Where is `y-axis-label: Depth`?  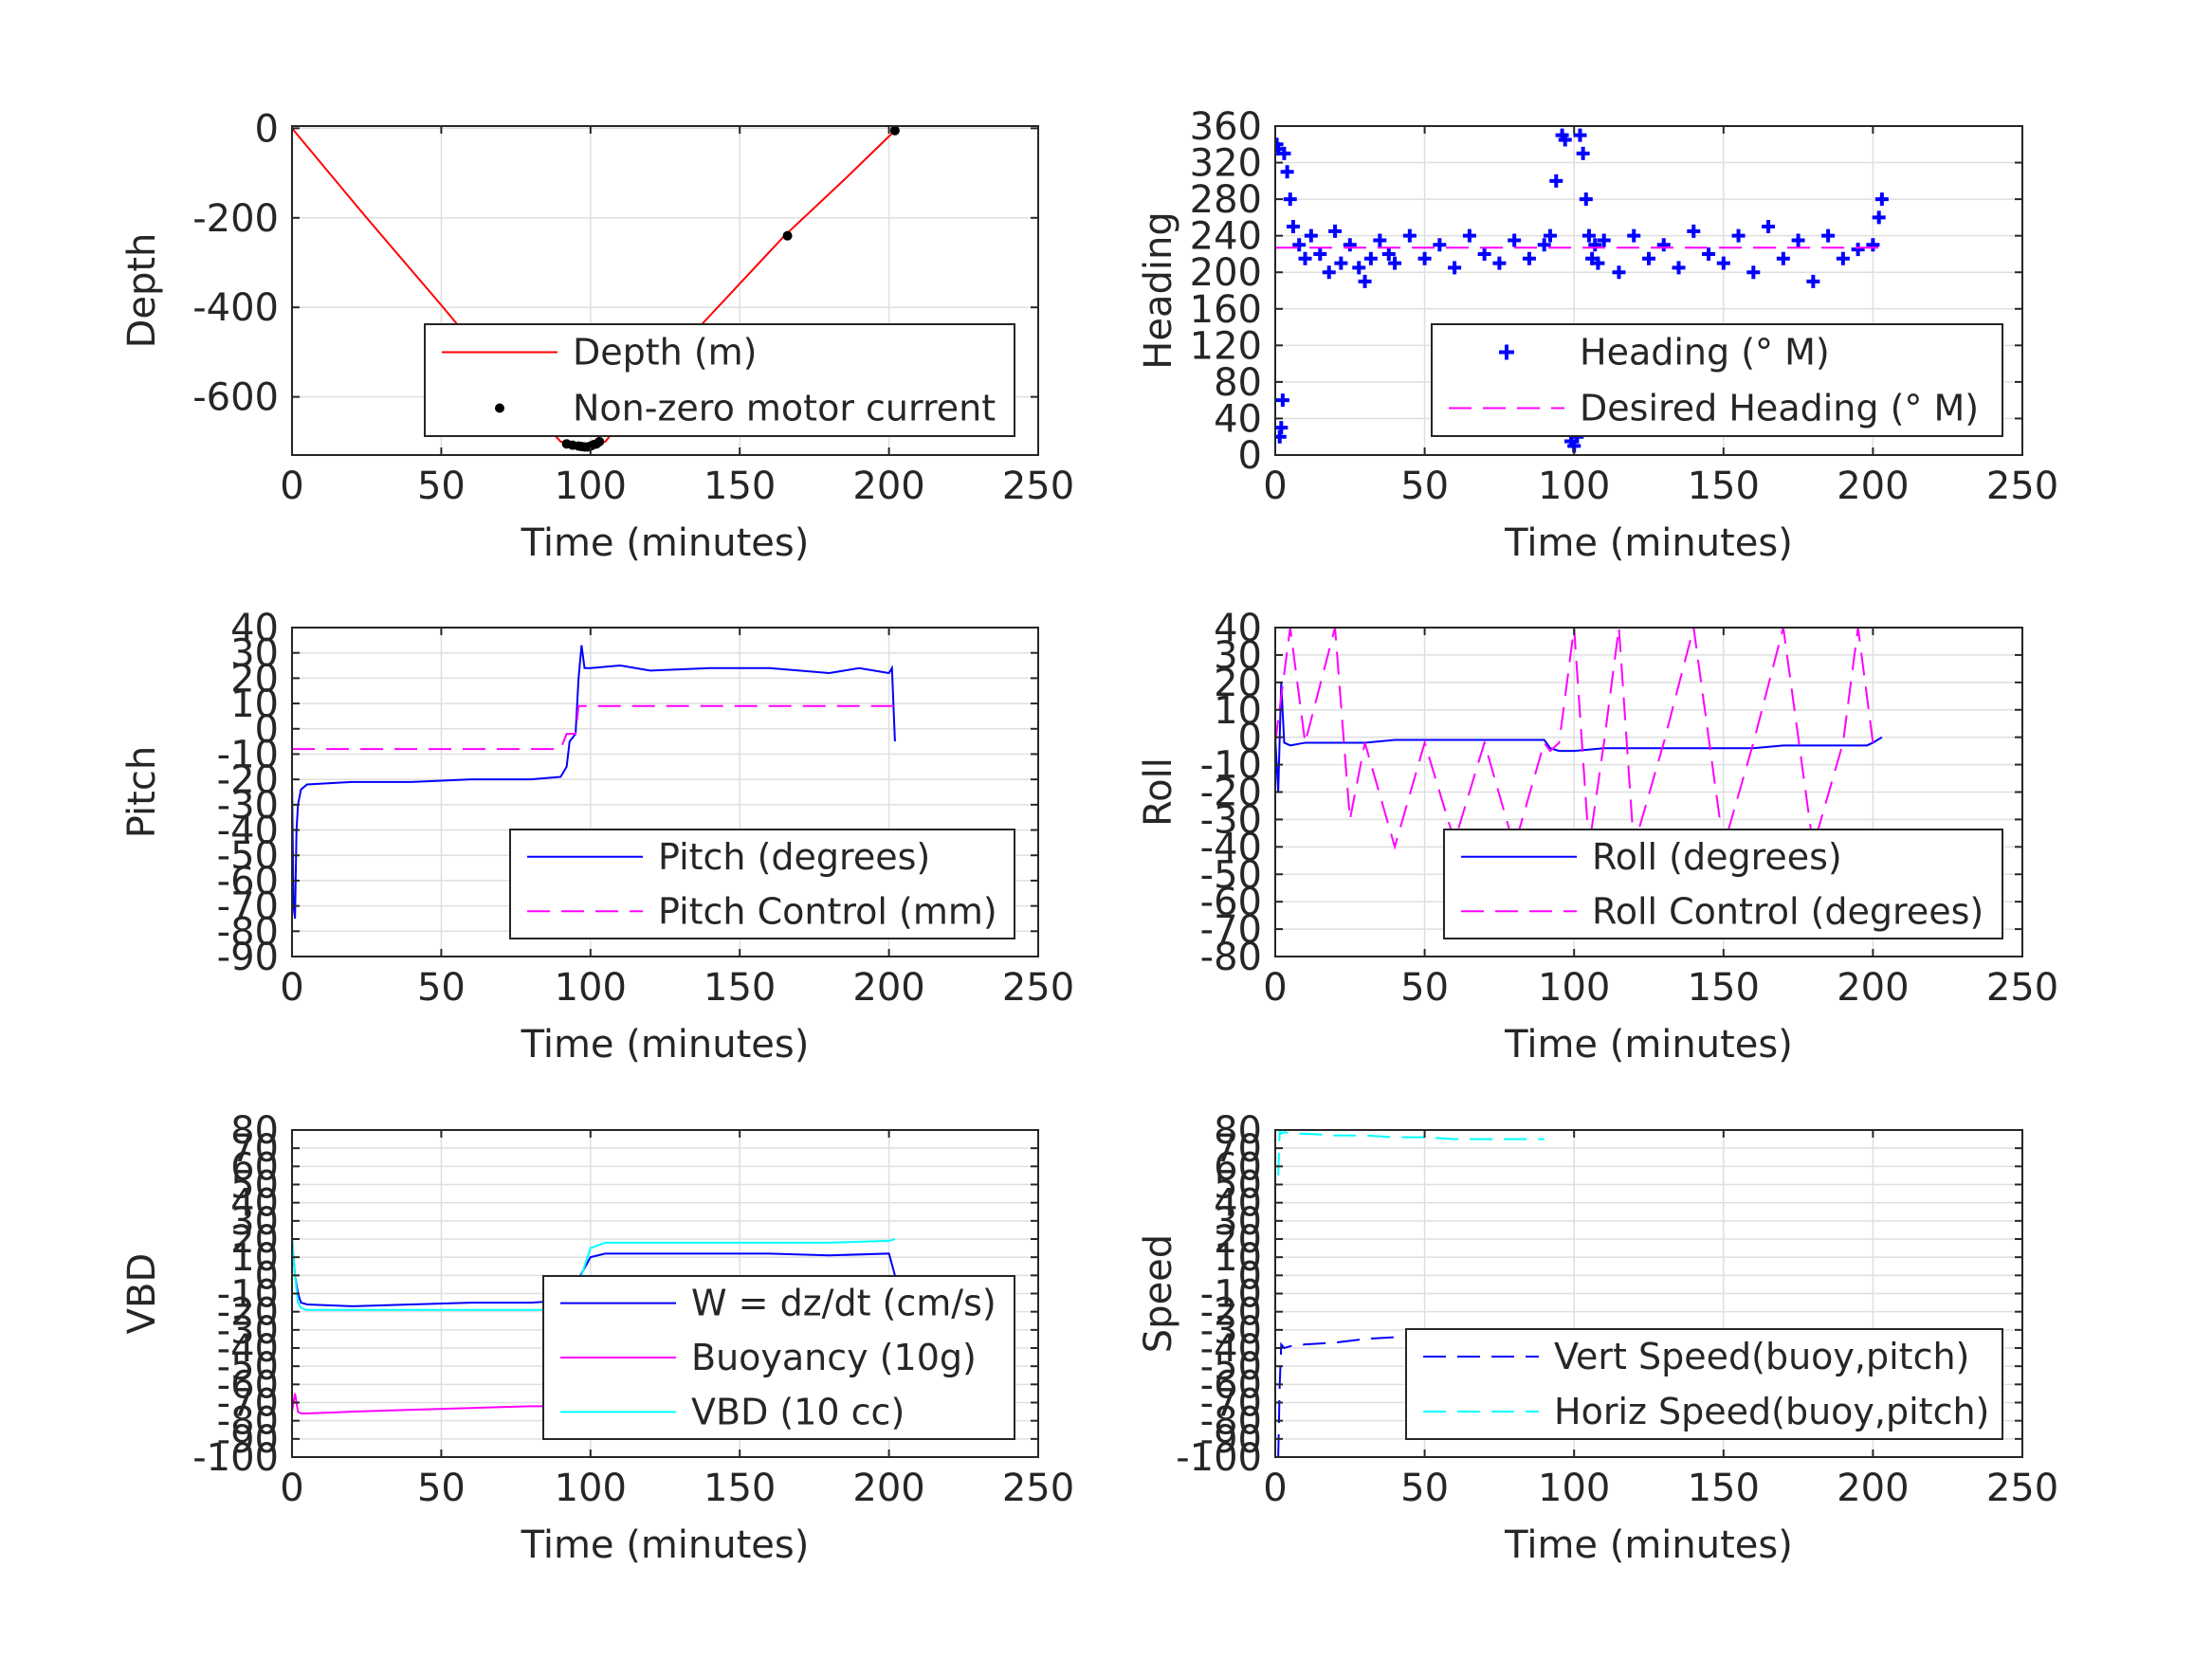 y-axis-label: Depth is located at coordinates (142, 291).